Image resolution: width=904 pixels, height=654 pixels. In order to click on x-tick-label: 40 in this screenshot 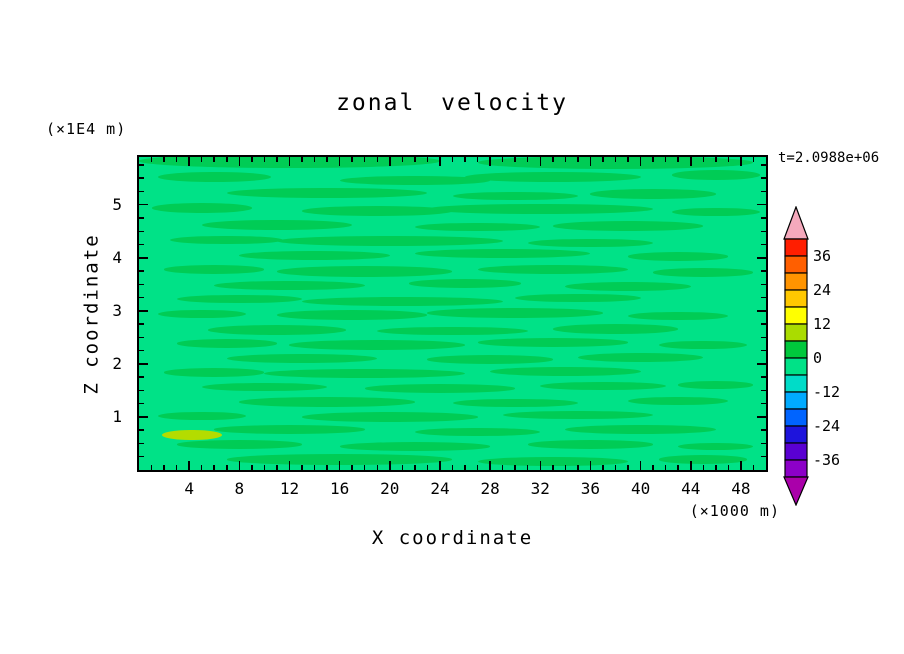, I will do `click(640, 488)`.